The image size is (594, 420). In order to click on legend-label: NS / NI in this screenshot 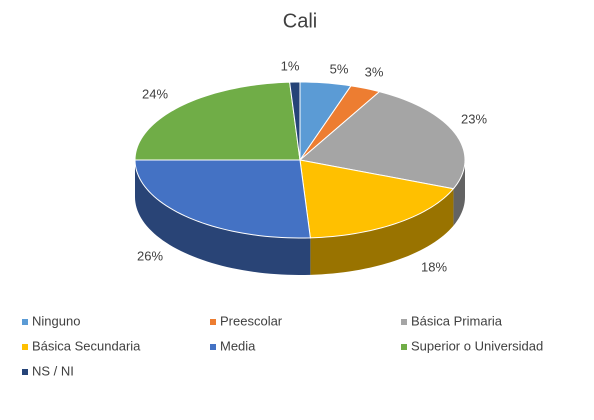, I will do `click(53, 370)`.